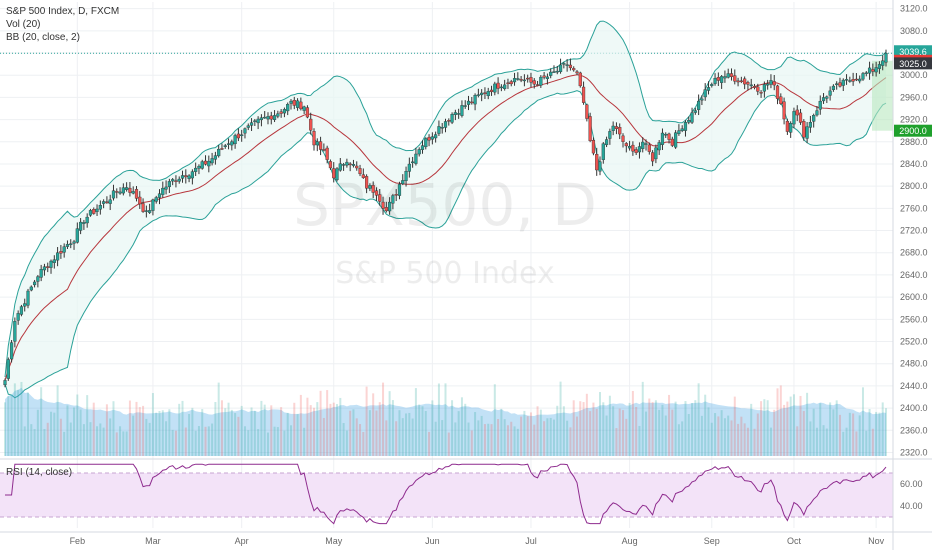 The width and height of the screenshot is (932, 550). What do you see at coordinates (78, 541) in the screenshot?
I see `time-tick-label: Feb` at bounding box center [78, 541].